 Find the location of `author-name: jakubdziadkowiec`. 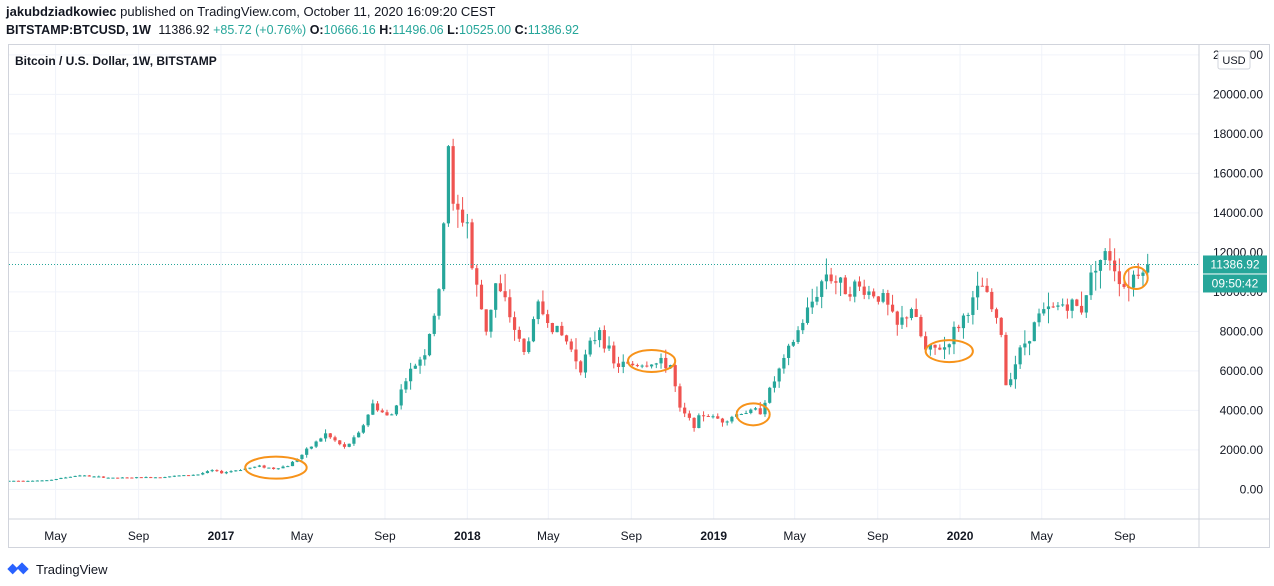

author-name: jakubdziadkowiec is located at coordinates (61, 11).